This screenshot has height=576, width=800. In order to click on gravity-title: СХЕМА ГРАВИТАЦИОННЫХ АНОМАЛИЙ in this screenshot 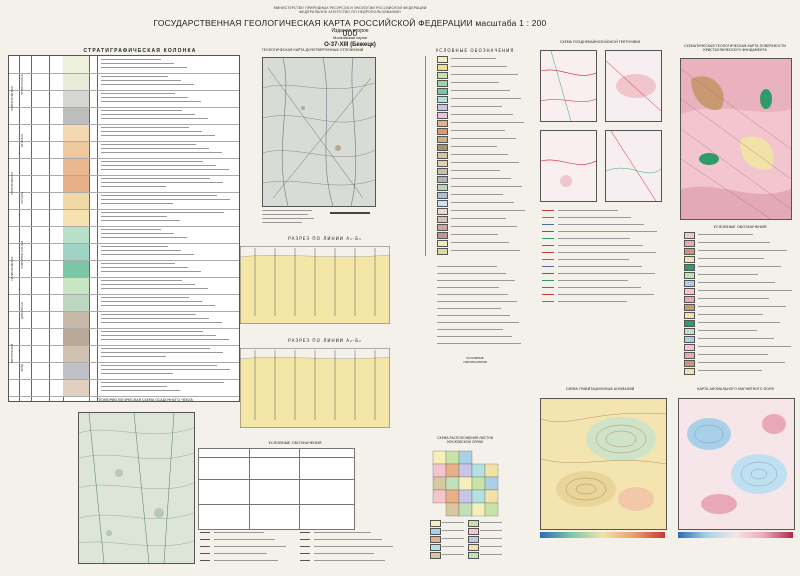, I will do `click(600, 389)`.